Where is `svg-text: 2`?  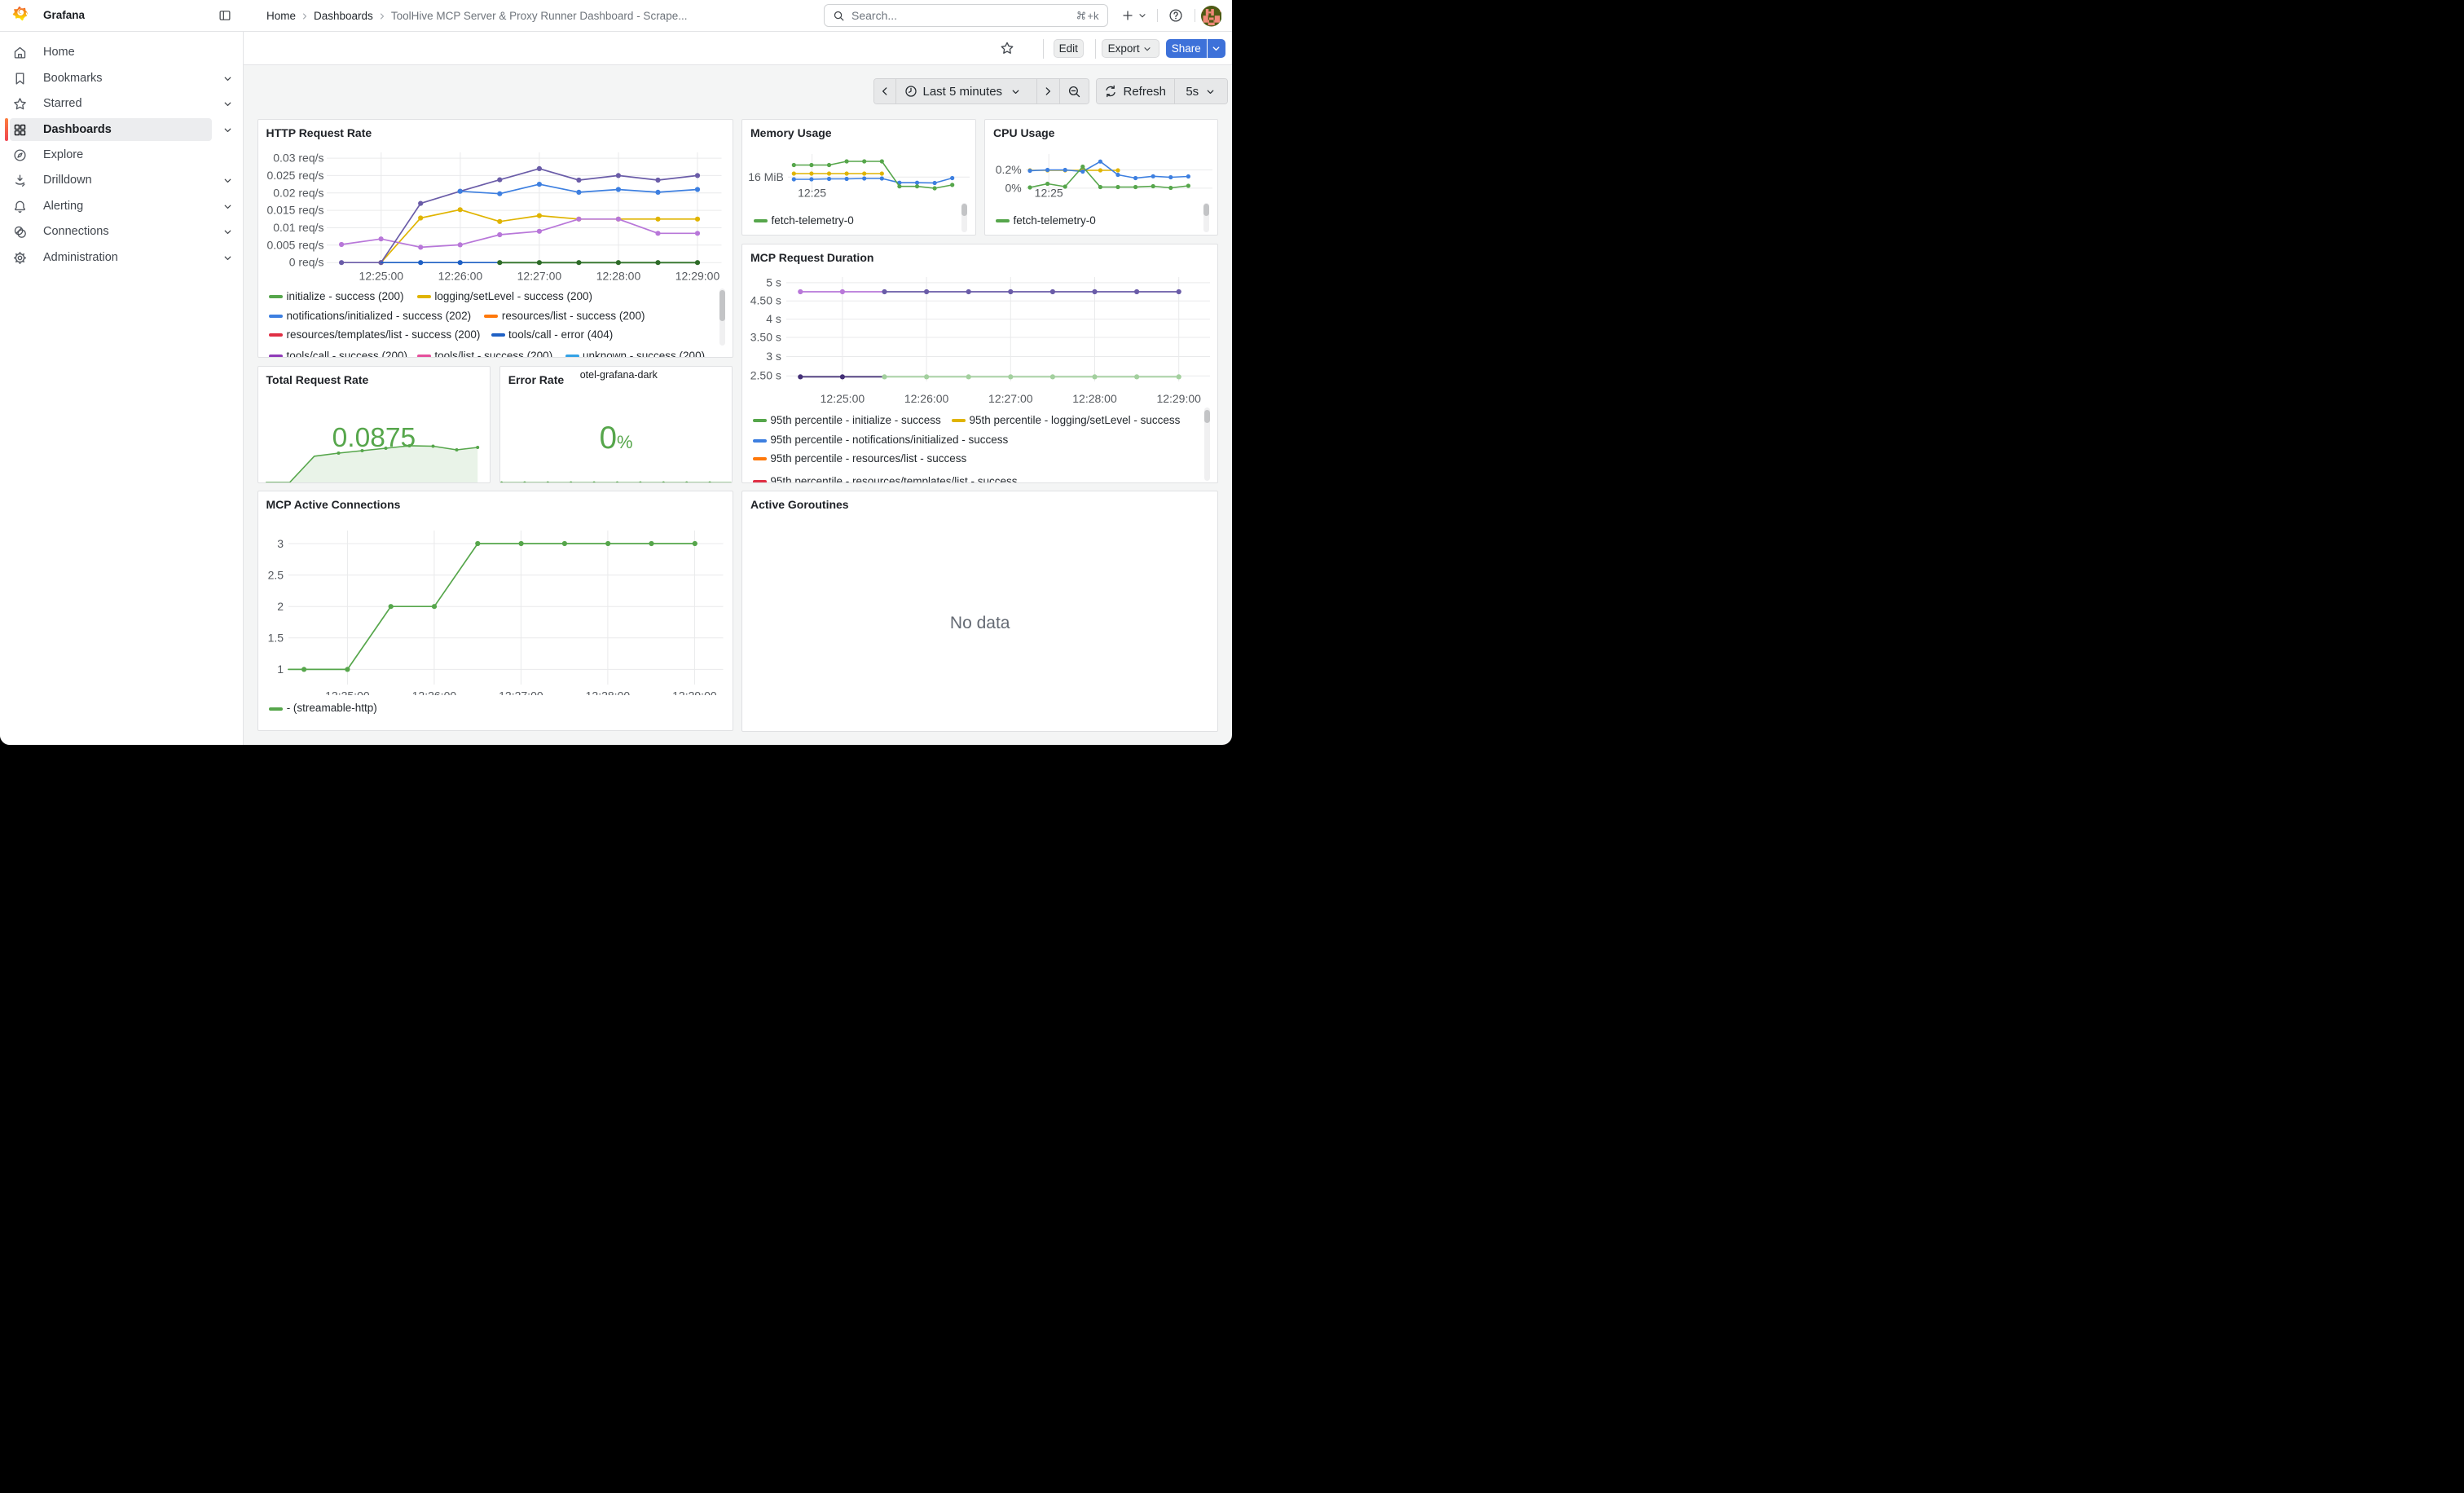
svg-text: 2 is located at coordinates (280, 607).